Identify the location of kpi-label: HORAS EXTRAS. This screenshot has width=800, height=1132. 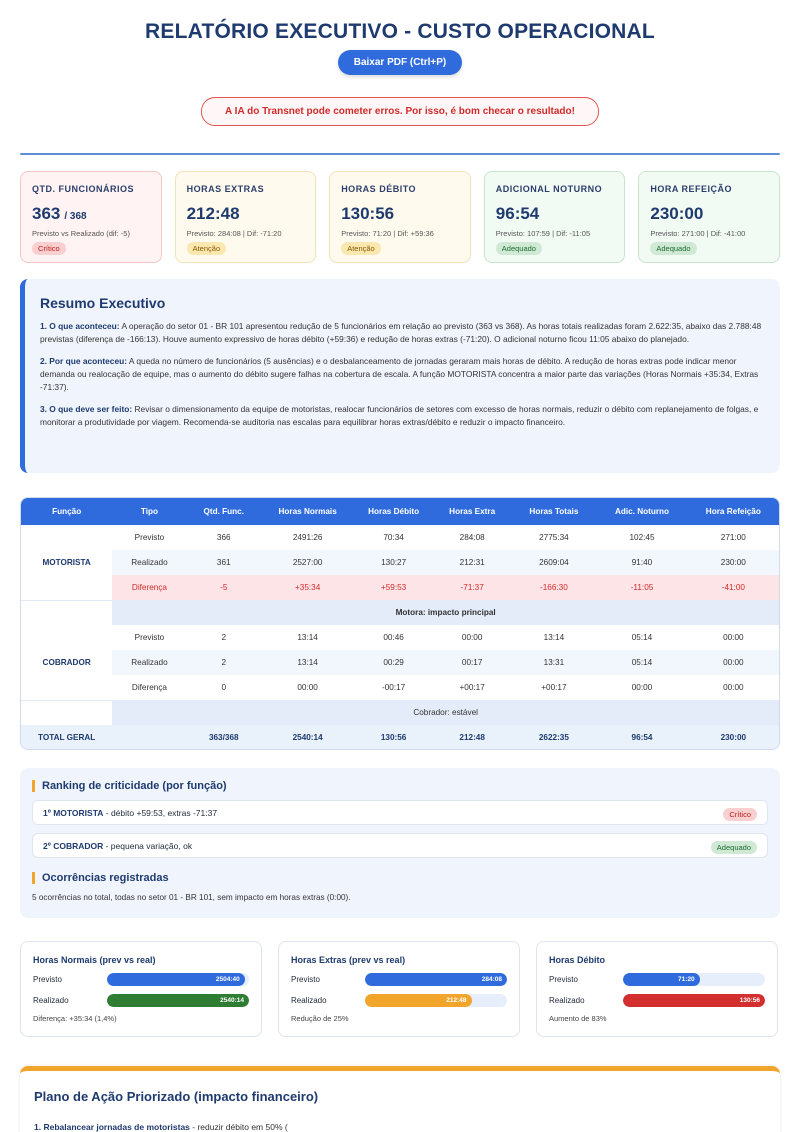
(225, 189).